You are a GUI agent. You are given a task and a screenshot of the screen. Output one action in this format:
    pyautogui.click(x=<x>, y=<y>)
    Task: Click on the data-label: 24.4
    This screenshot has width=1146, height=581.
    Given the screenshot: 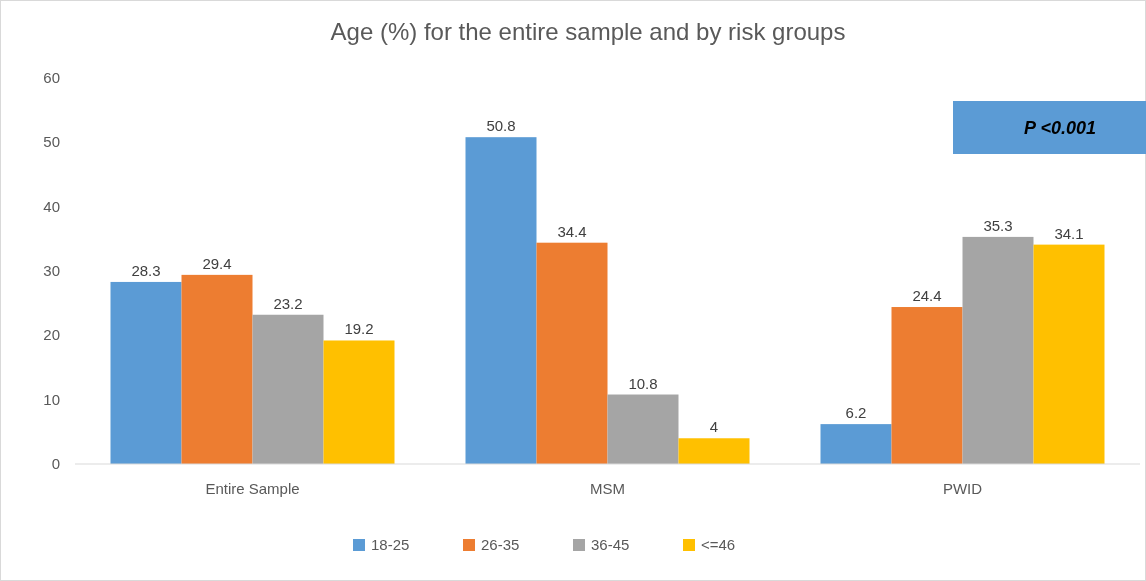 What is the action you would take?
    pyautogui.click(x=927, y=296)
    